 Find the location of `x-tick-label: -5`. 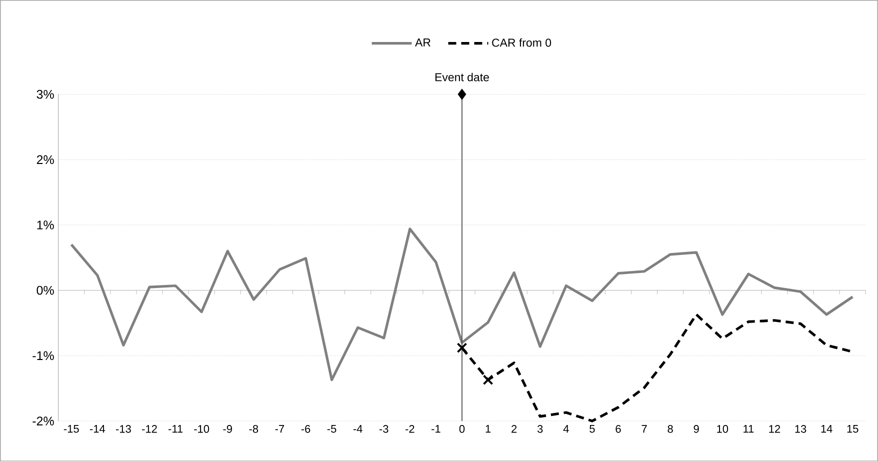

x-tick-label: -5 is located at coordinates (331, 428).